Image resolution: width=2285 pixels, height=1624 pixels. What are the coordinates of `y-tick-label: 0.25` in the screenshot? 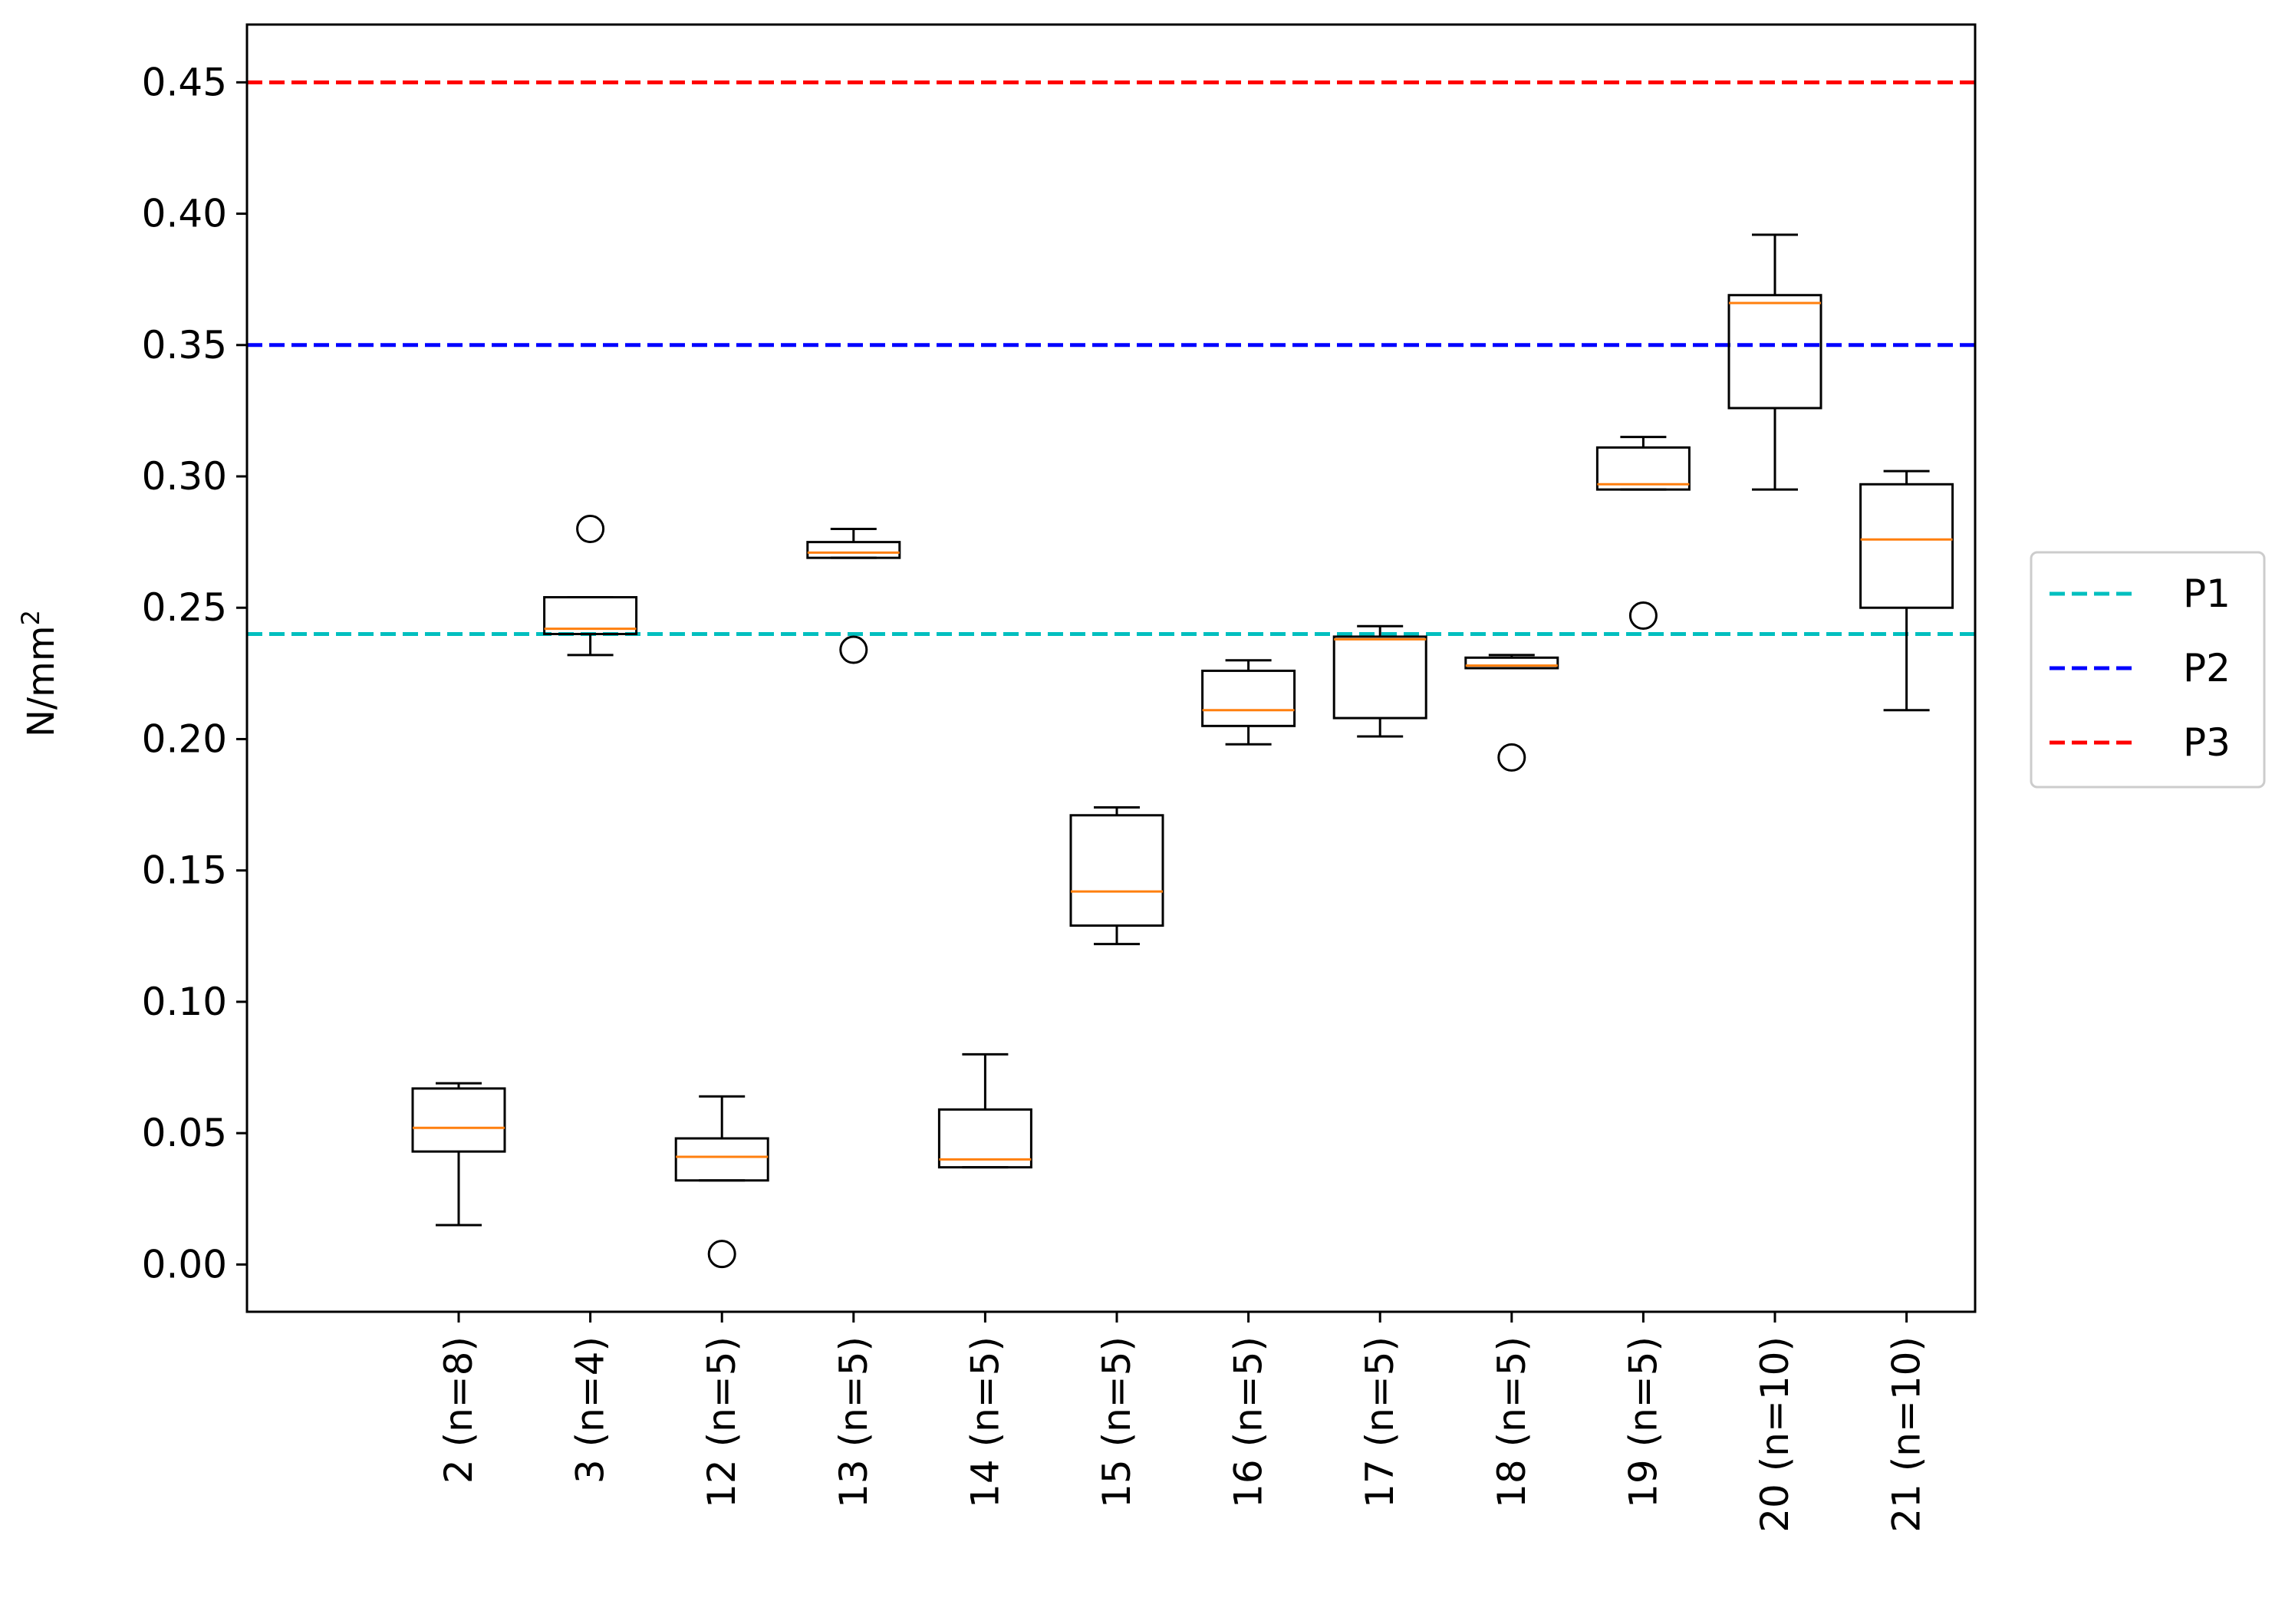 It's located at (185, 607).